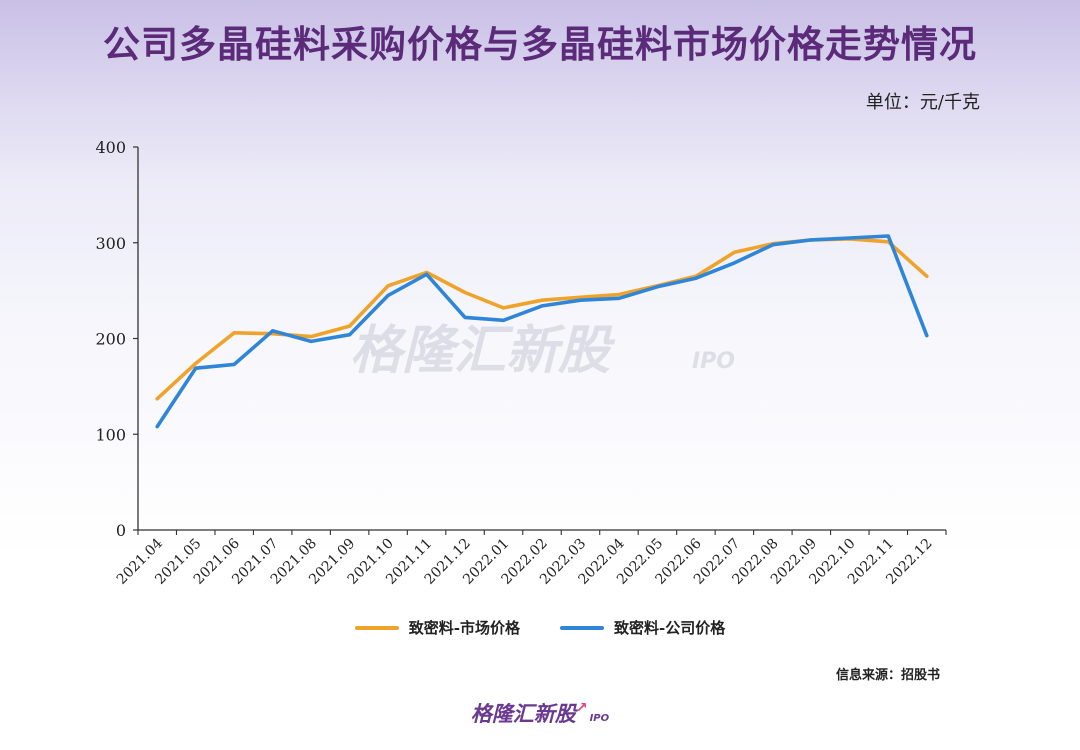  What do you see at coordinates (922, 102) in the screenshot?
I see `unit-label: 单位：元/千克` at bounding box center [922, 102].